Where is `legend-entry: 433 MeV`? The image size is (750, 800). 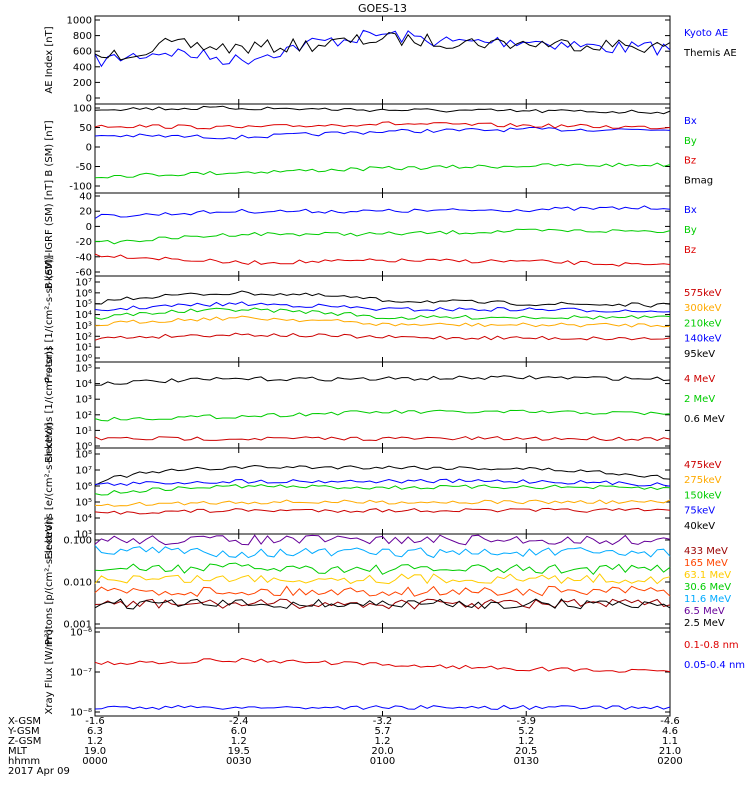 legend-entry: 433 MeV is located at coordinates (706, 551).